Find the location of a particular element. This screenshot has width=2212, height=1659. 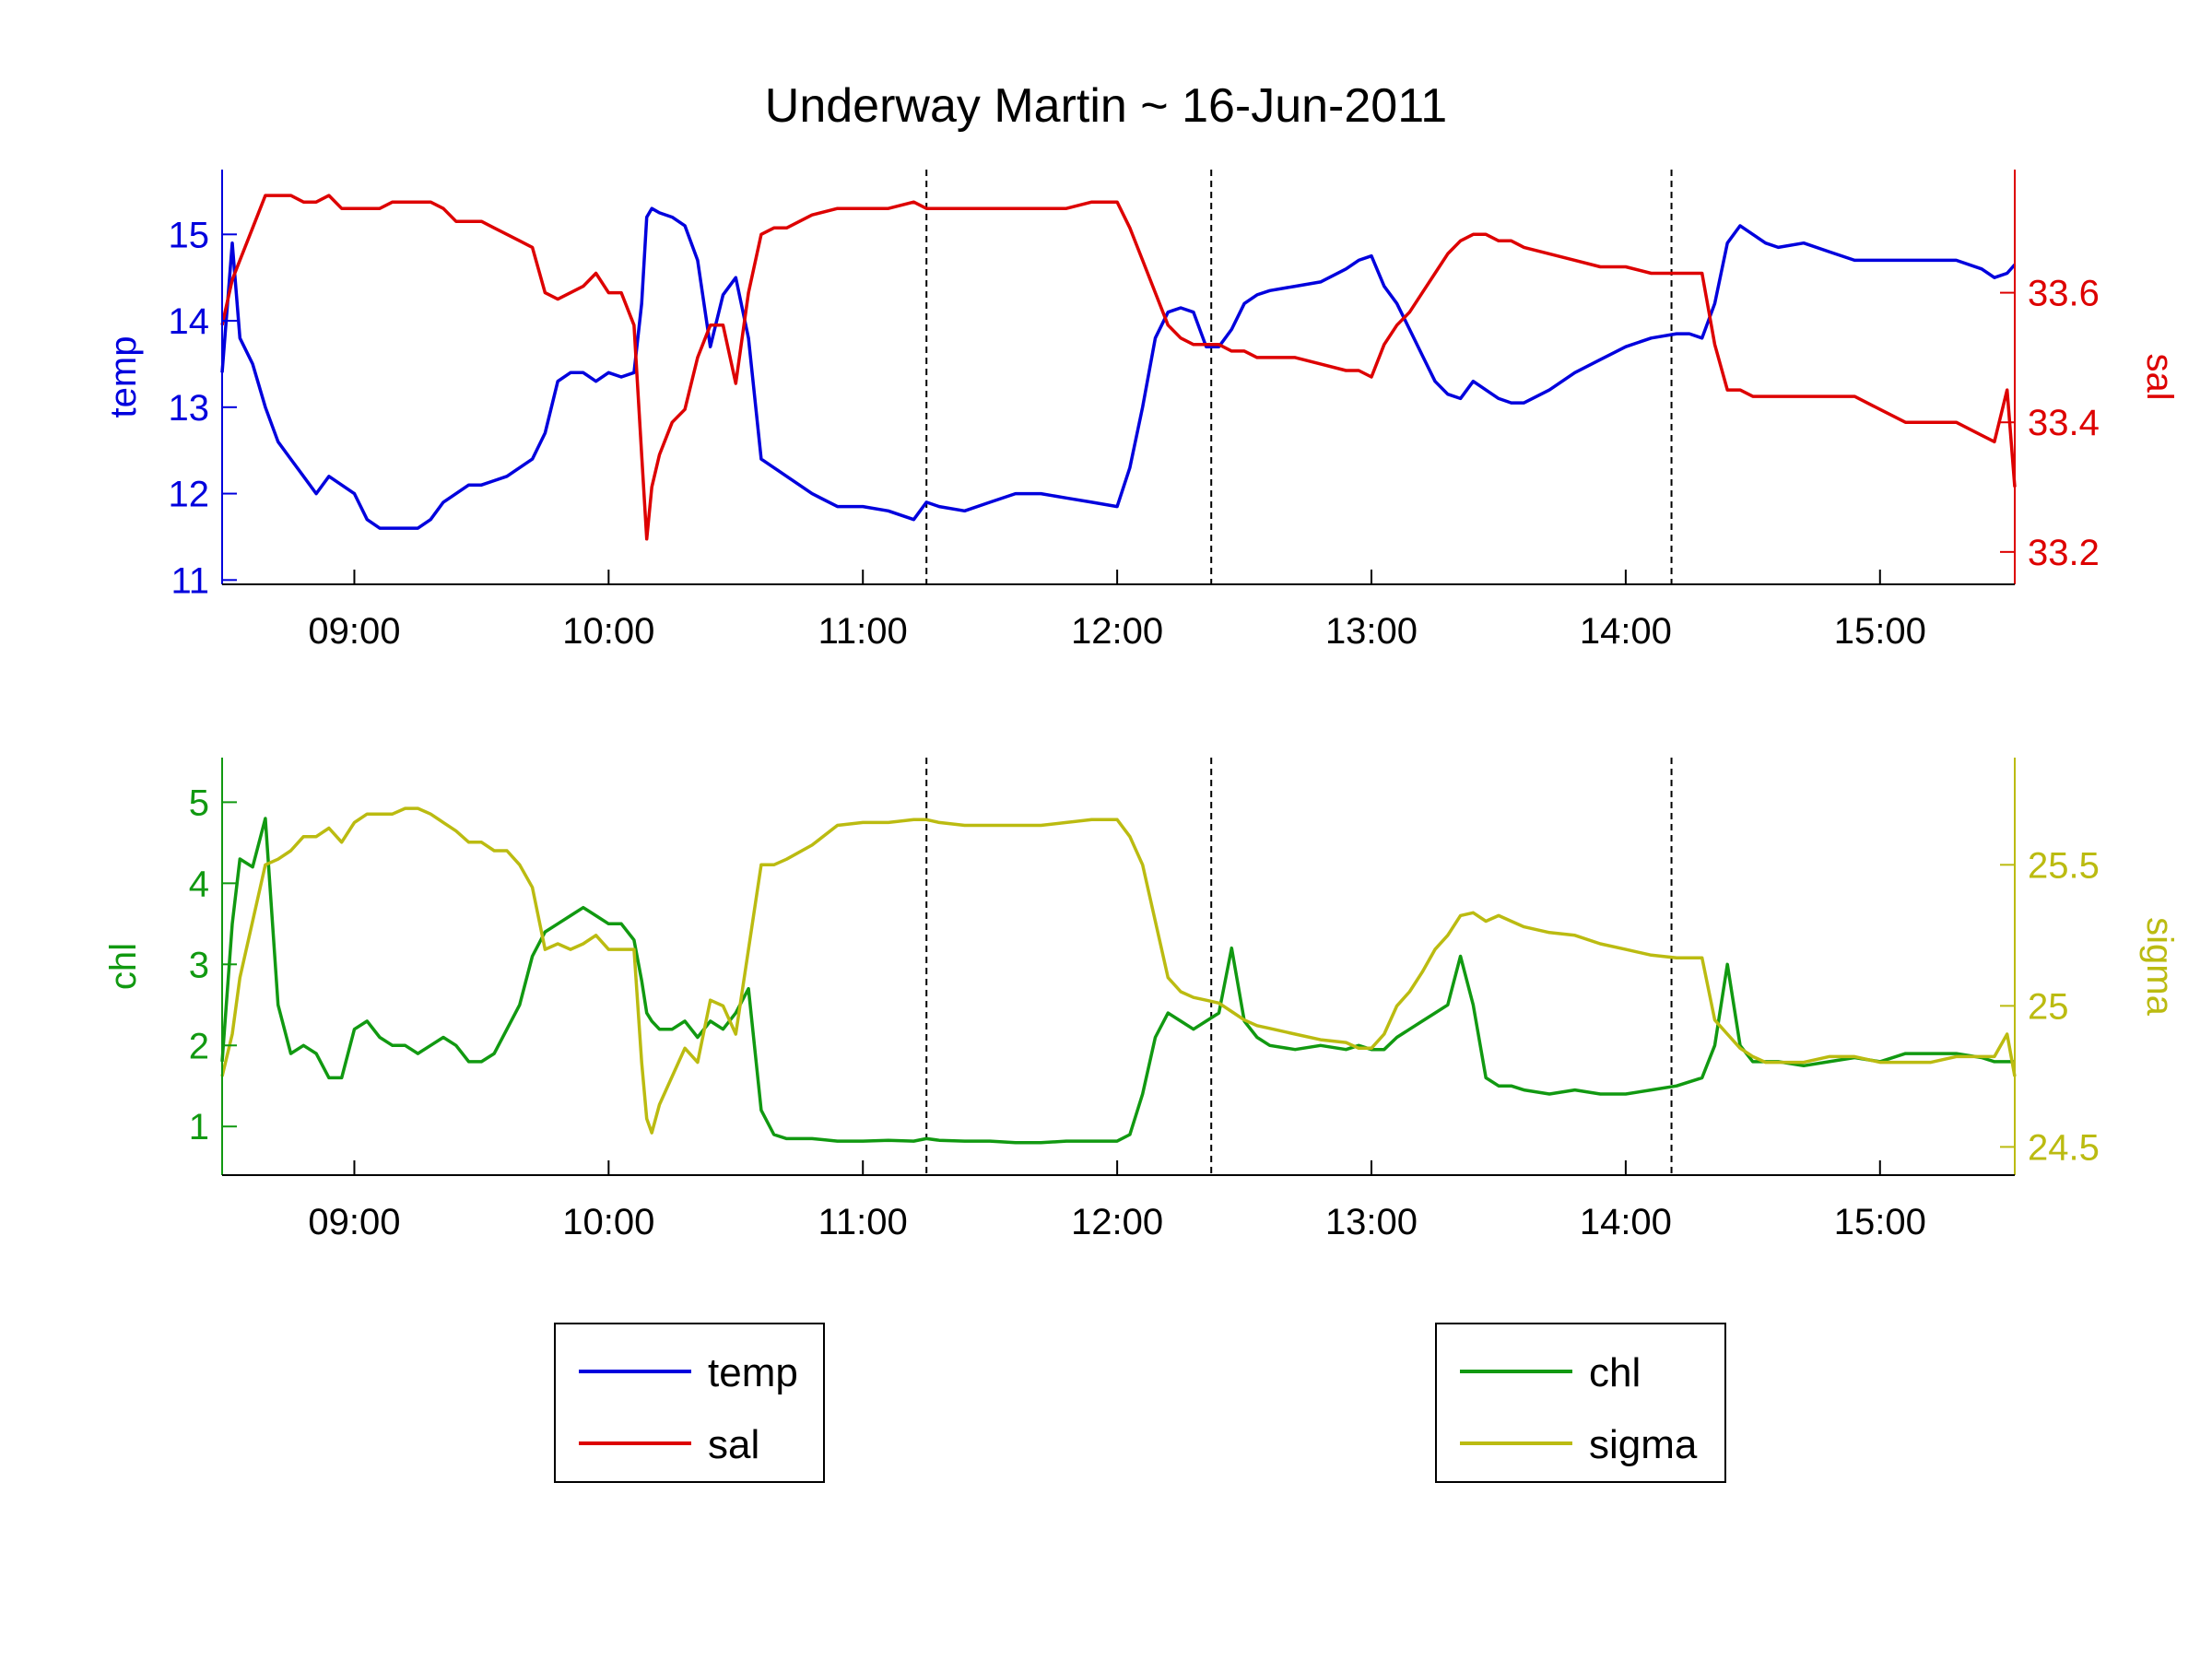

top-station-lines is located at coordinates (1299, 377).